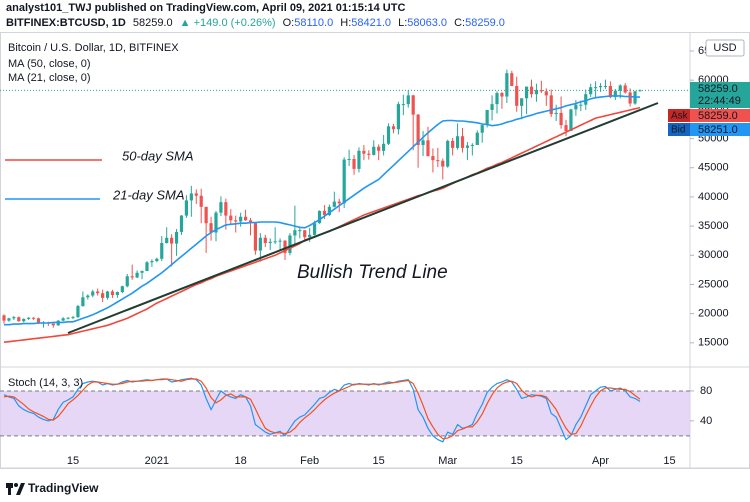  What do you see at coordinates (157, 461) in the screenshot?
I see `x-tick-label: 2021` at bounding box center [157, 461].